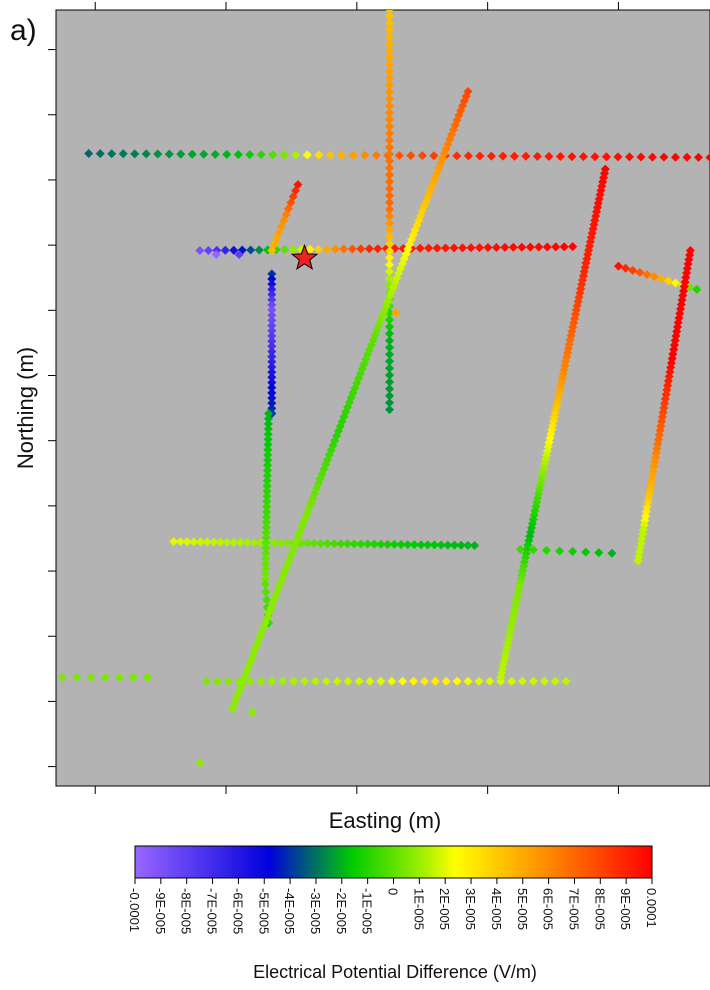  I want to click on colorbar-tick-label: -6E-005, so click(237, 911).